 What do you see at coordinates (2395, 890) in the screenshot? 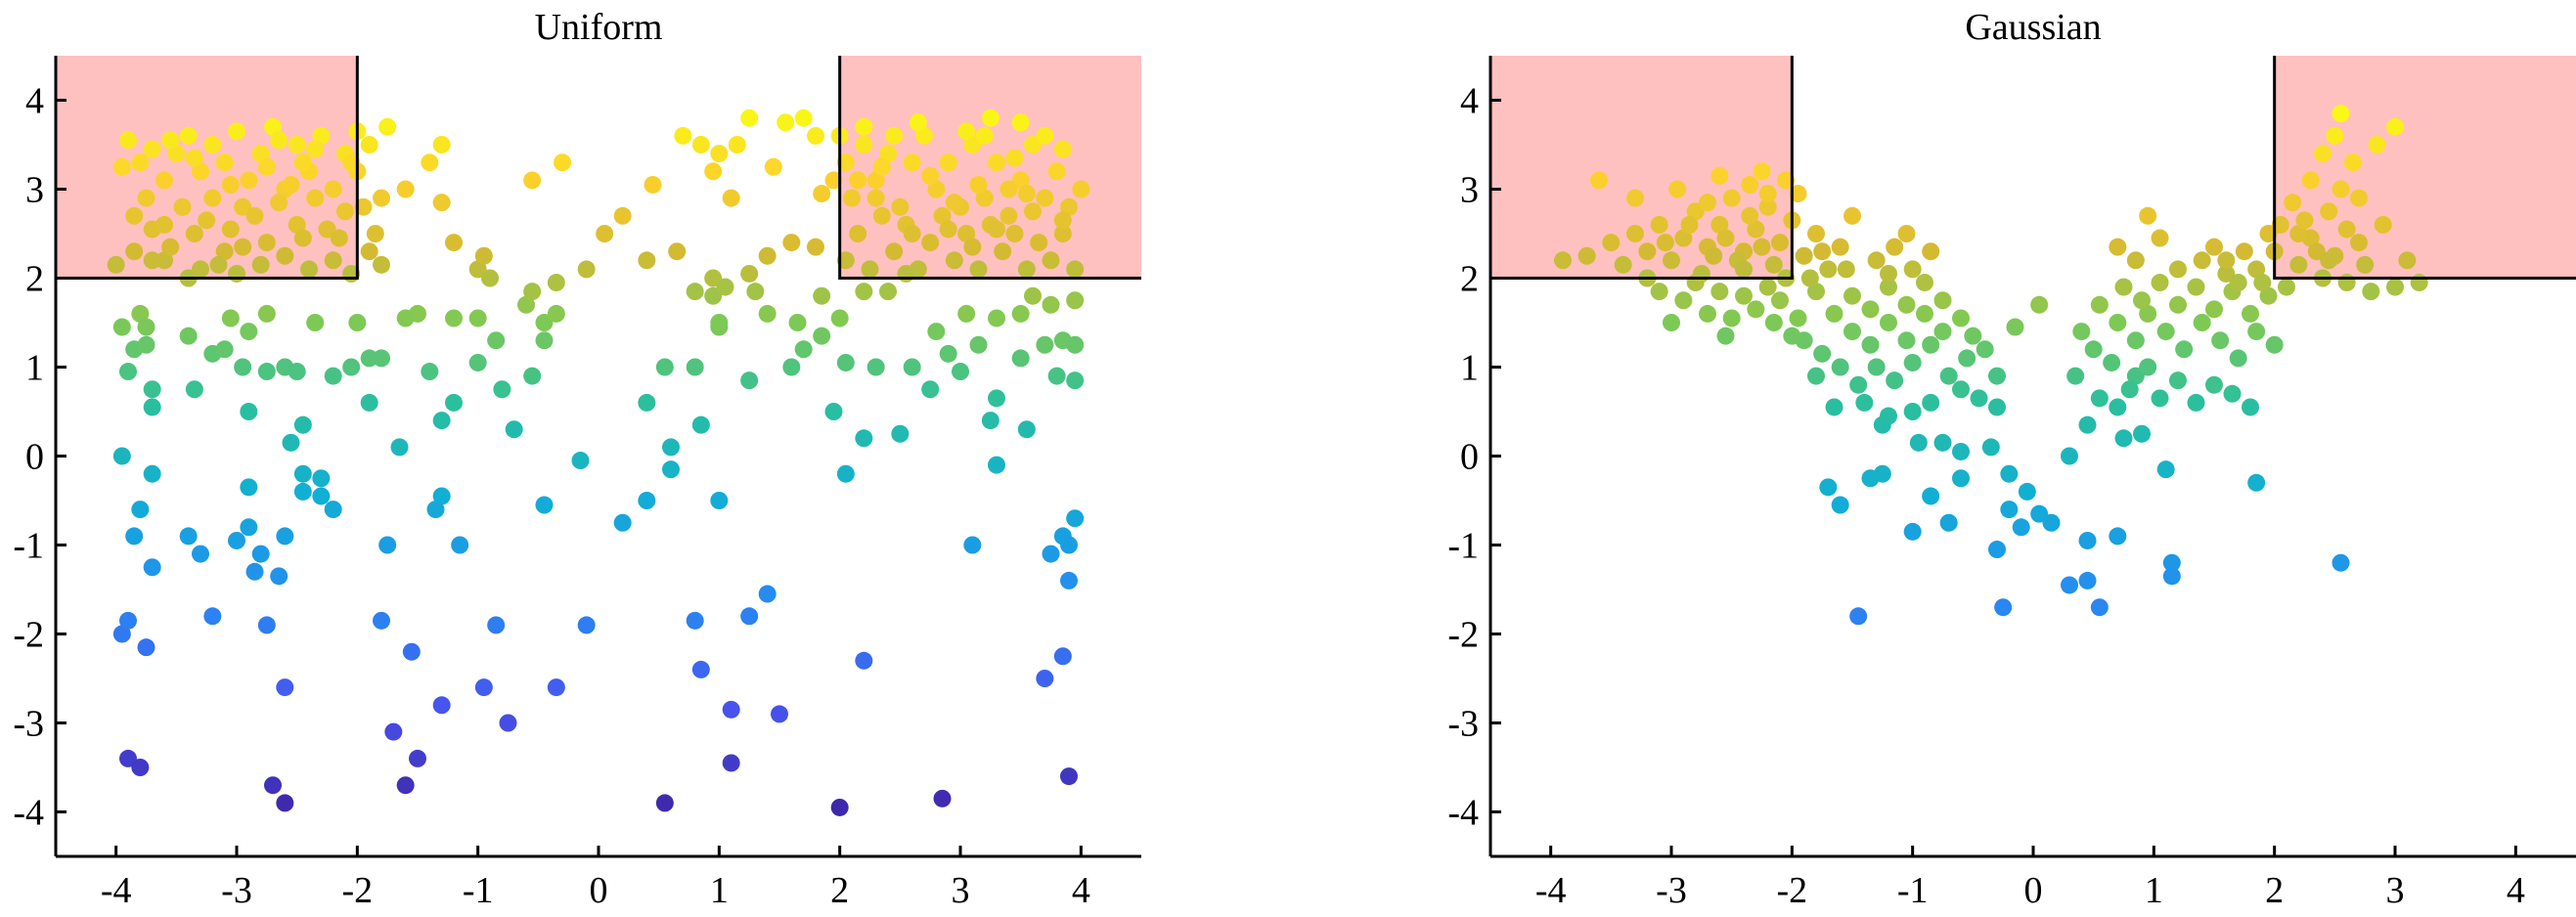
I see `x-tick-label: 3` at bounding box center [2395, 890].